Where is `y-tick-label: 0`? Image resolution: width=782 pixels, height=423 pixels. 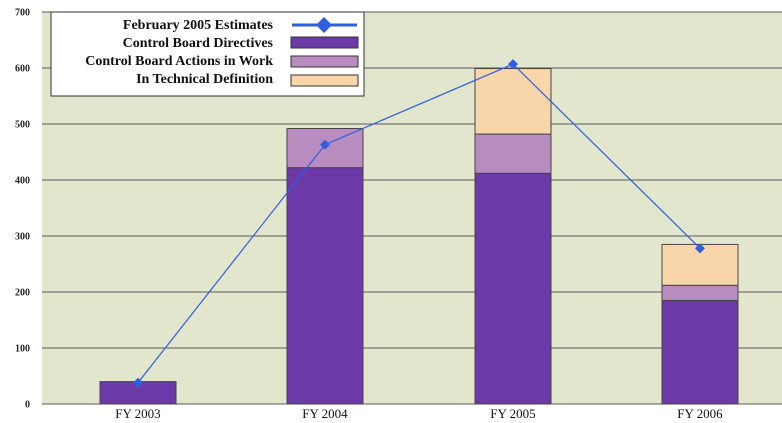 y-tick-label: 0 is located at coordinates (27, 405).